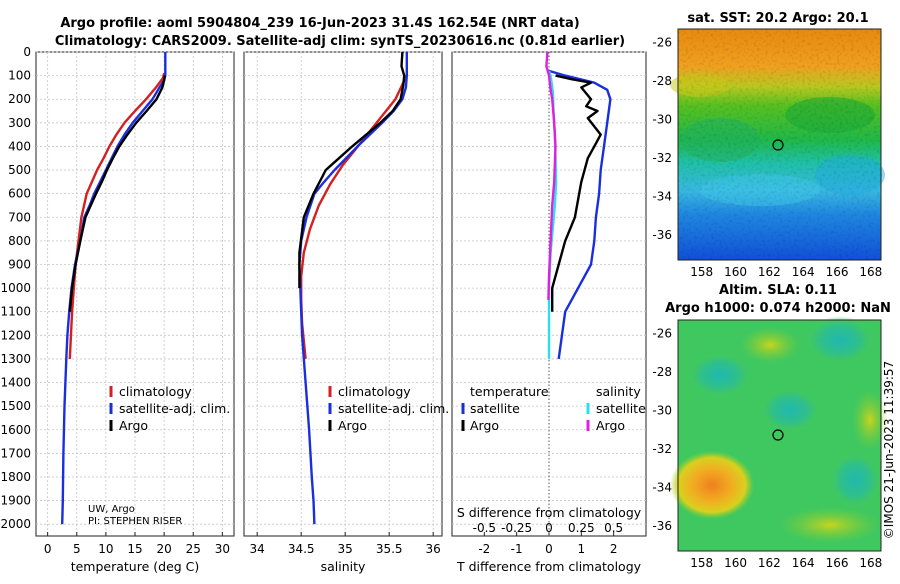 Image resolution: width=900 pixels, height=584 pixels. I want to click on x-tick-label: 36, so click(433, 549).